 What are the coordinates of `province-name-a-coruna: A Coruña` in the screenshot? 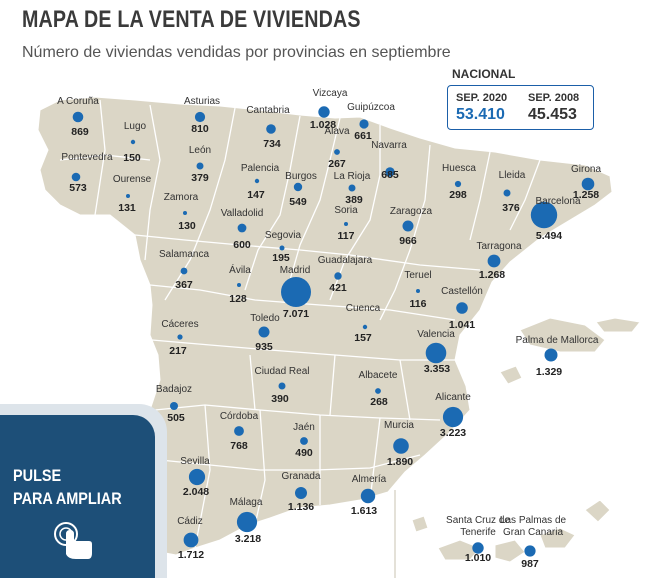 It's located at (78, 101).